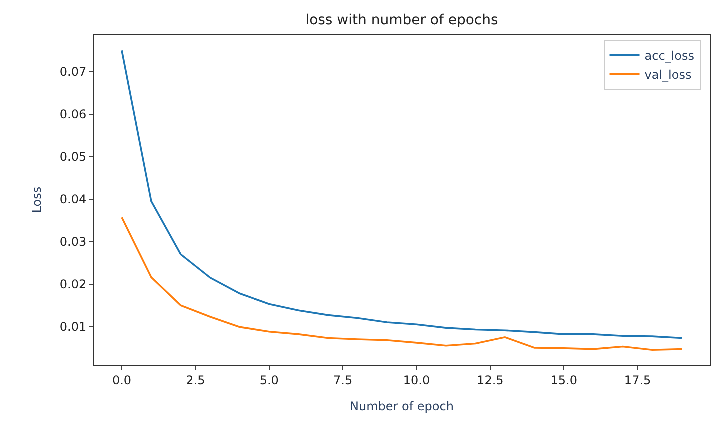 The image size is (721, 421). Describe the element at coordinates (73, 115) in the screenshot. I see `y-tick-label: 0.06` at that location.